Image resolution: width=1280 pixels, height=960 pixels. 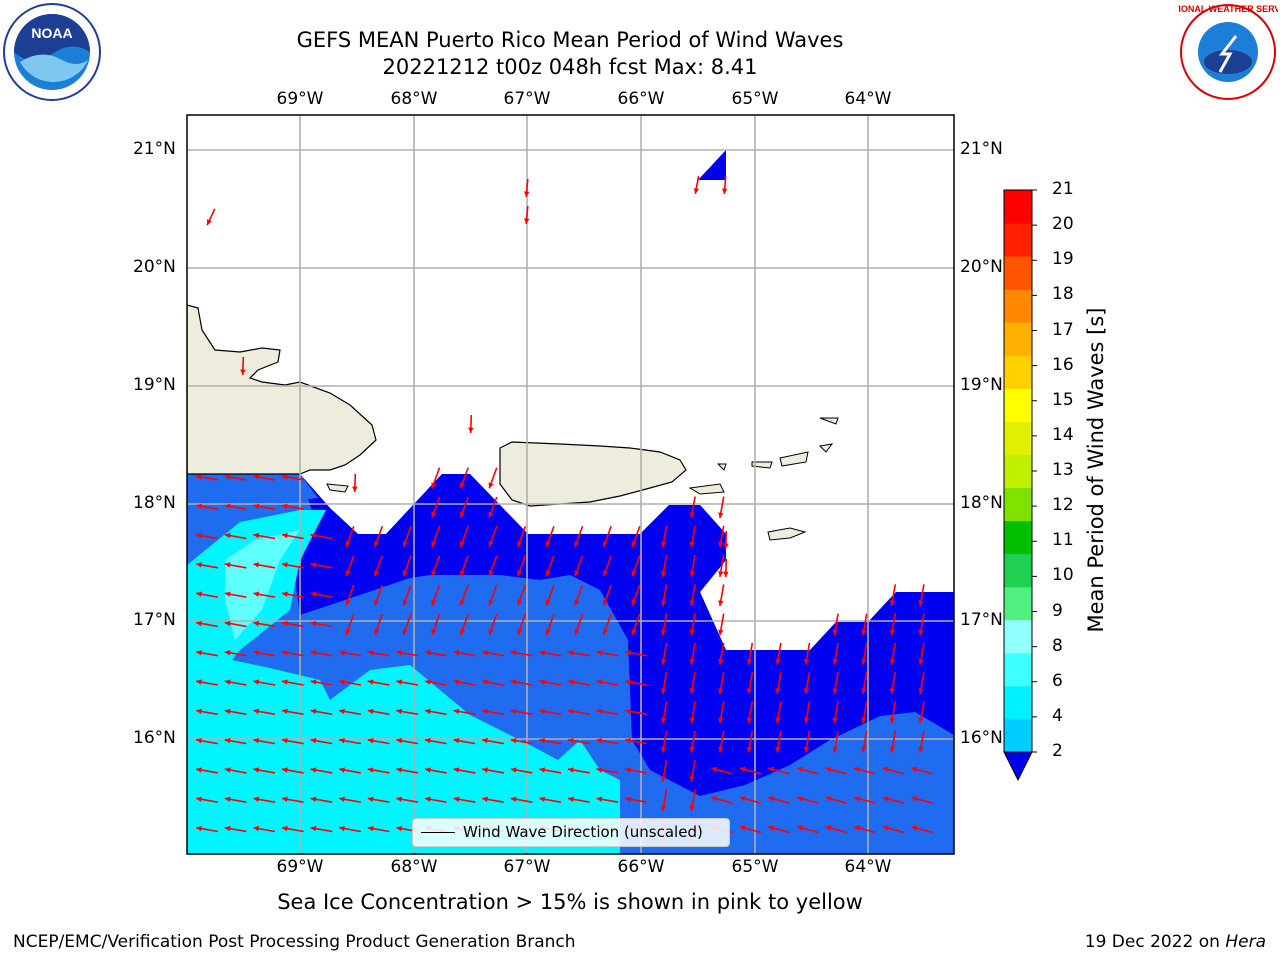 I want to click on map-subtitle: 20221212 t00z 048h fcst Max: 8.41, so click(x=570, y=67).